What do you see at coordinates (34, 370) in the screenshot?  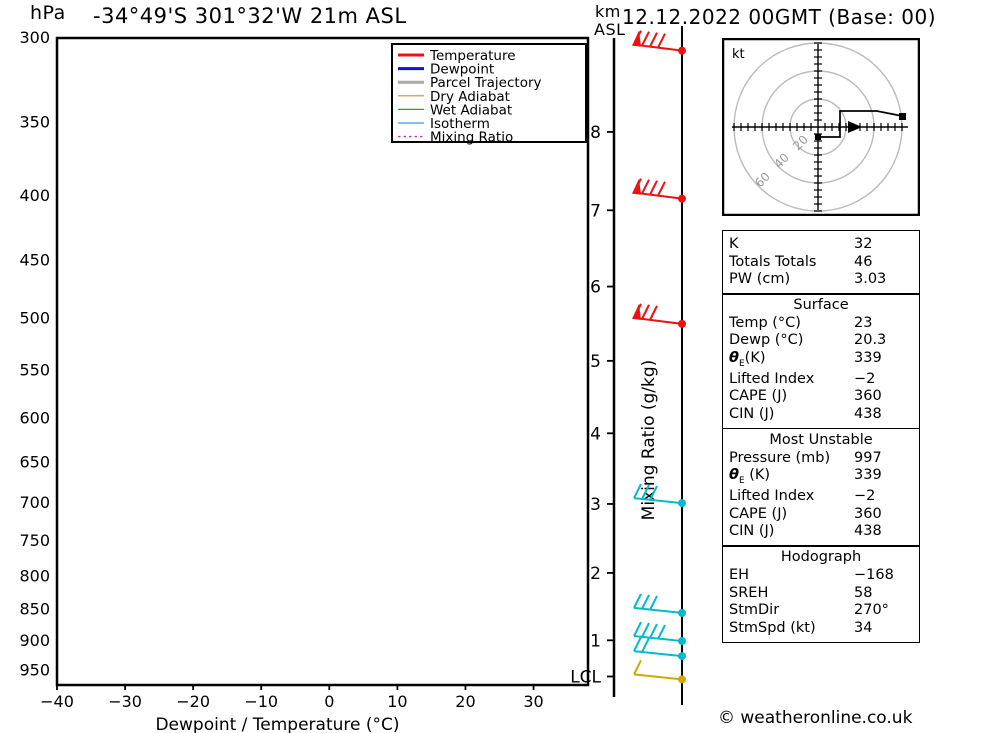 I see `pressure-tick-label: 550` at bounding box center [34, 370].